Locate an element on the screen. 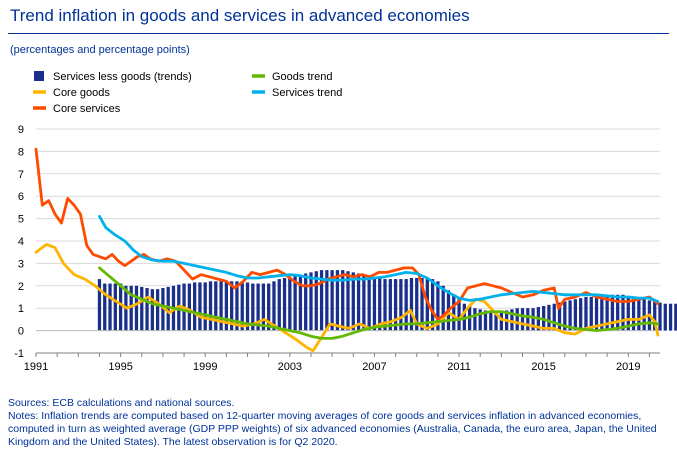 The image size is (677, 458). title-rule is located at coordinates (338, 33).